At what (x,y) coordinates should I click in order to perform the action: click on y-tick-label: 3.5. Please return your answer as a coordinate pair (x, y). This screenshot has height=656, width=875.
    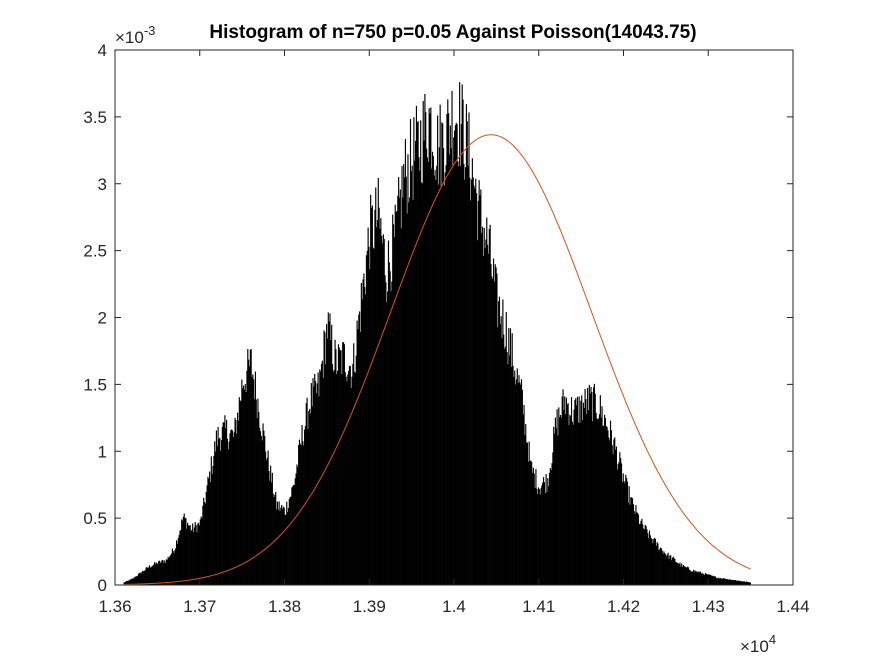
    Looking at the image, I should click on (95, 117).